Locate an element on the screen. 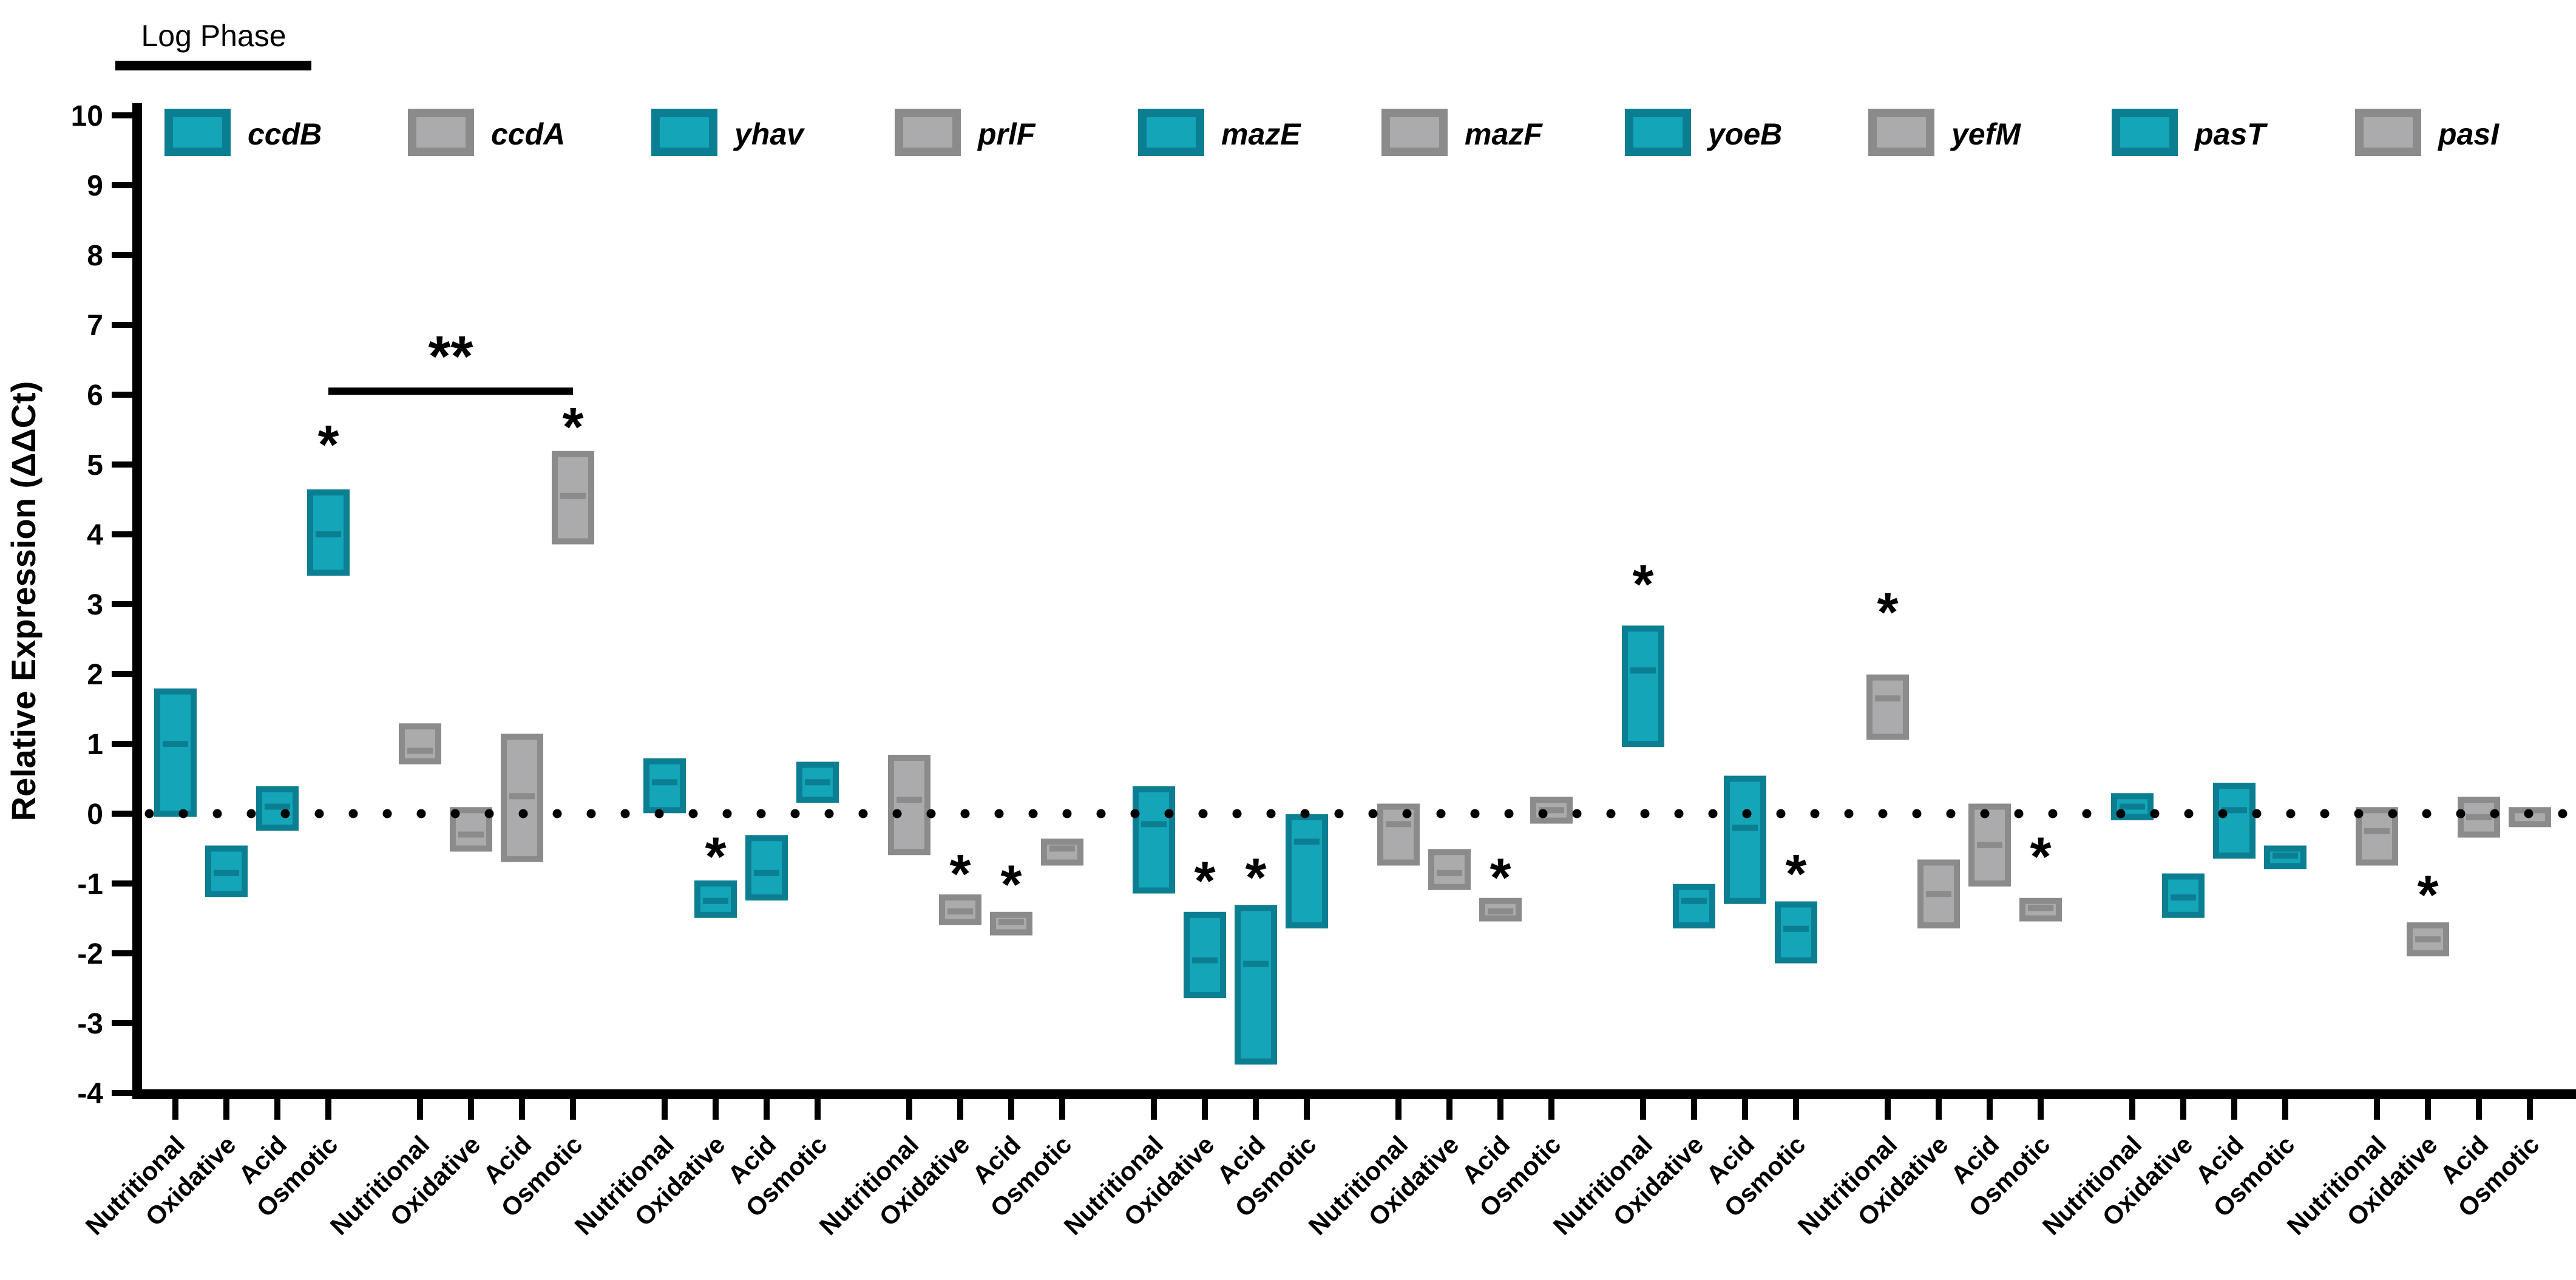  bar-ccdA-Osmotic: * is located at coordinates (573, 471).